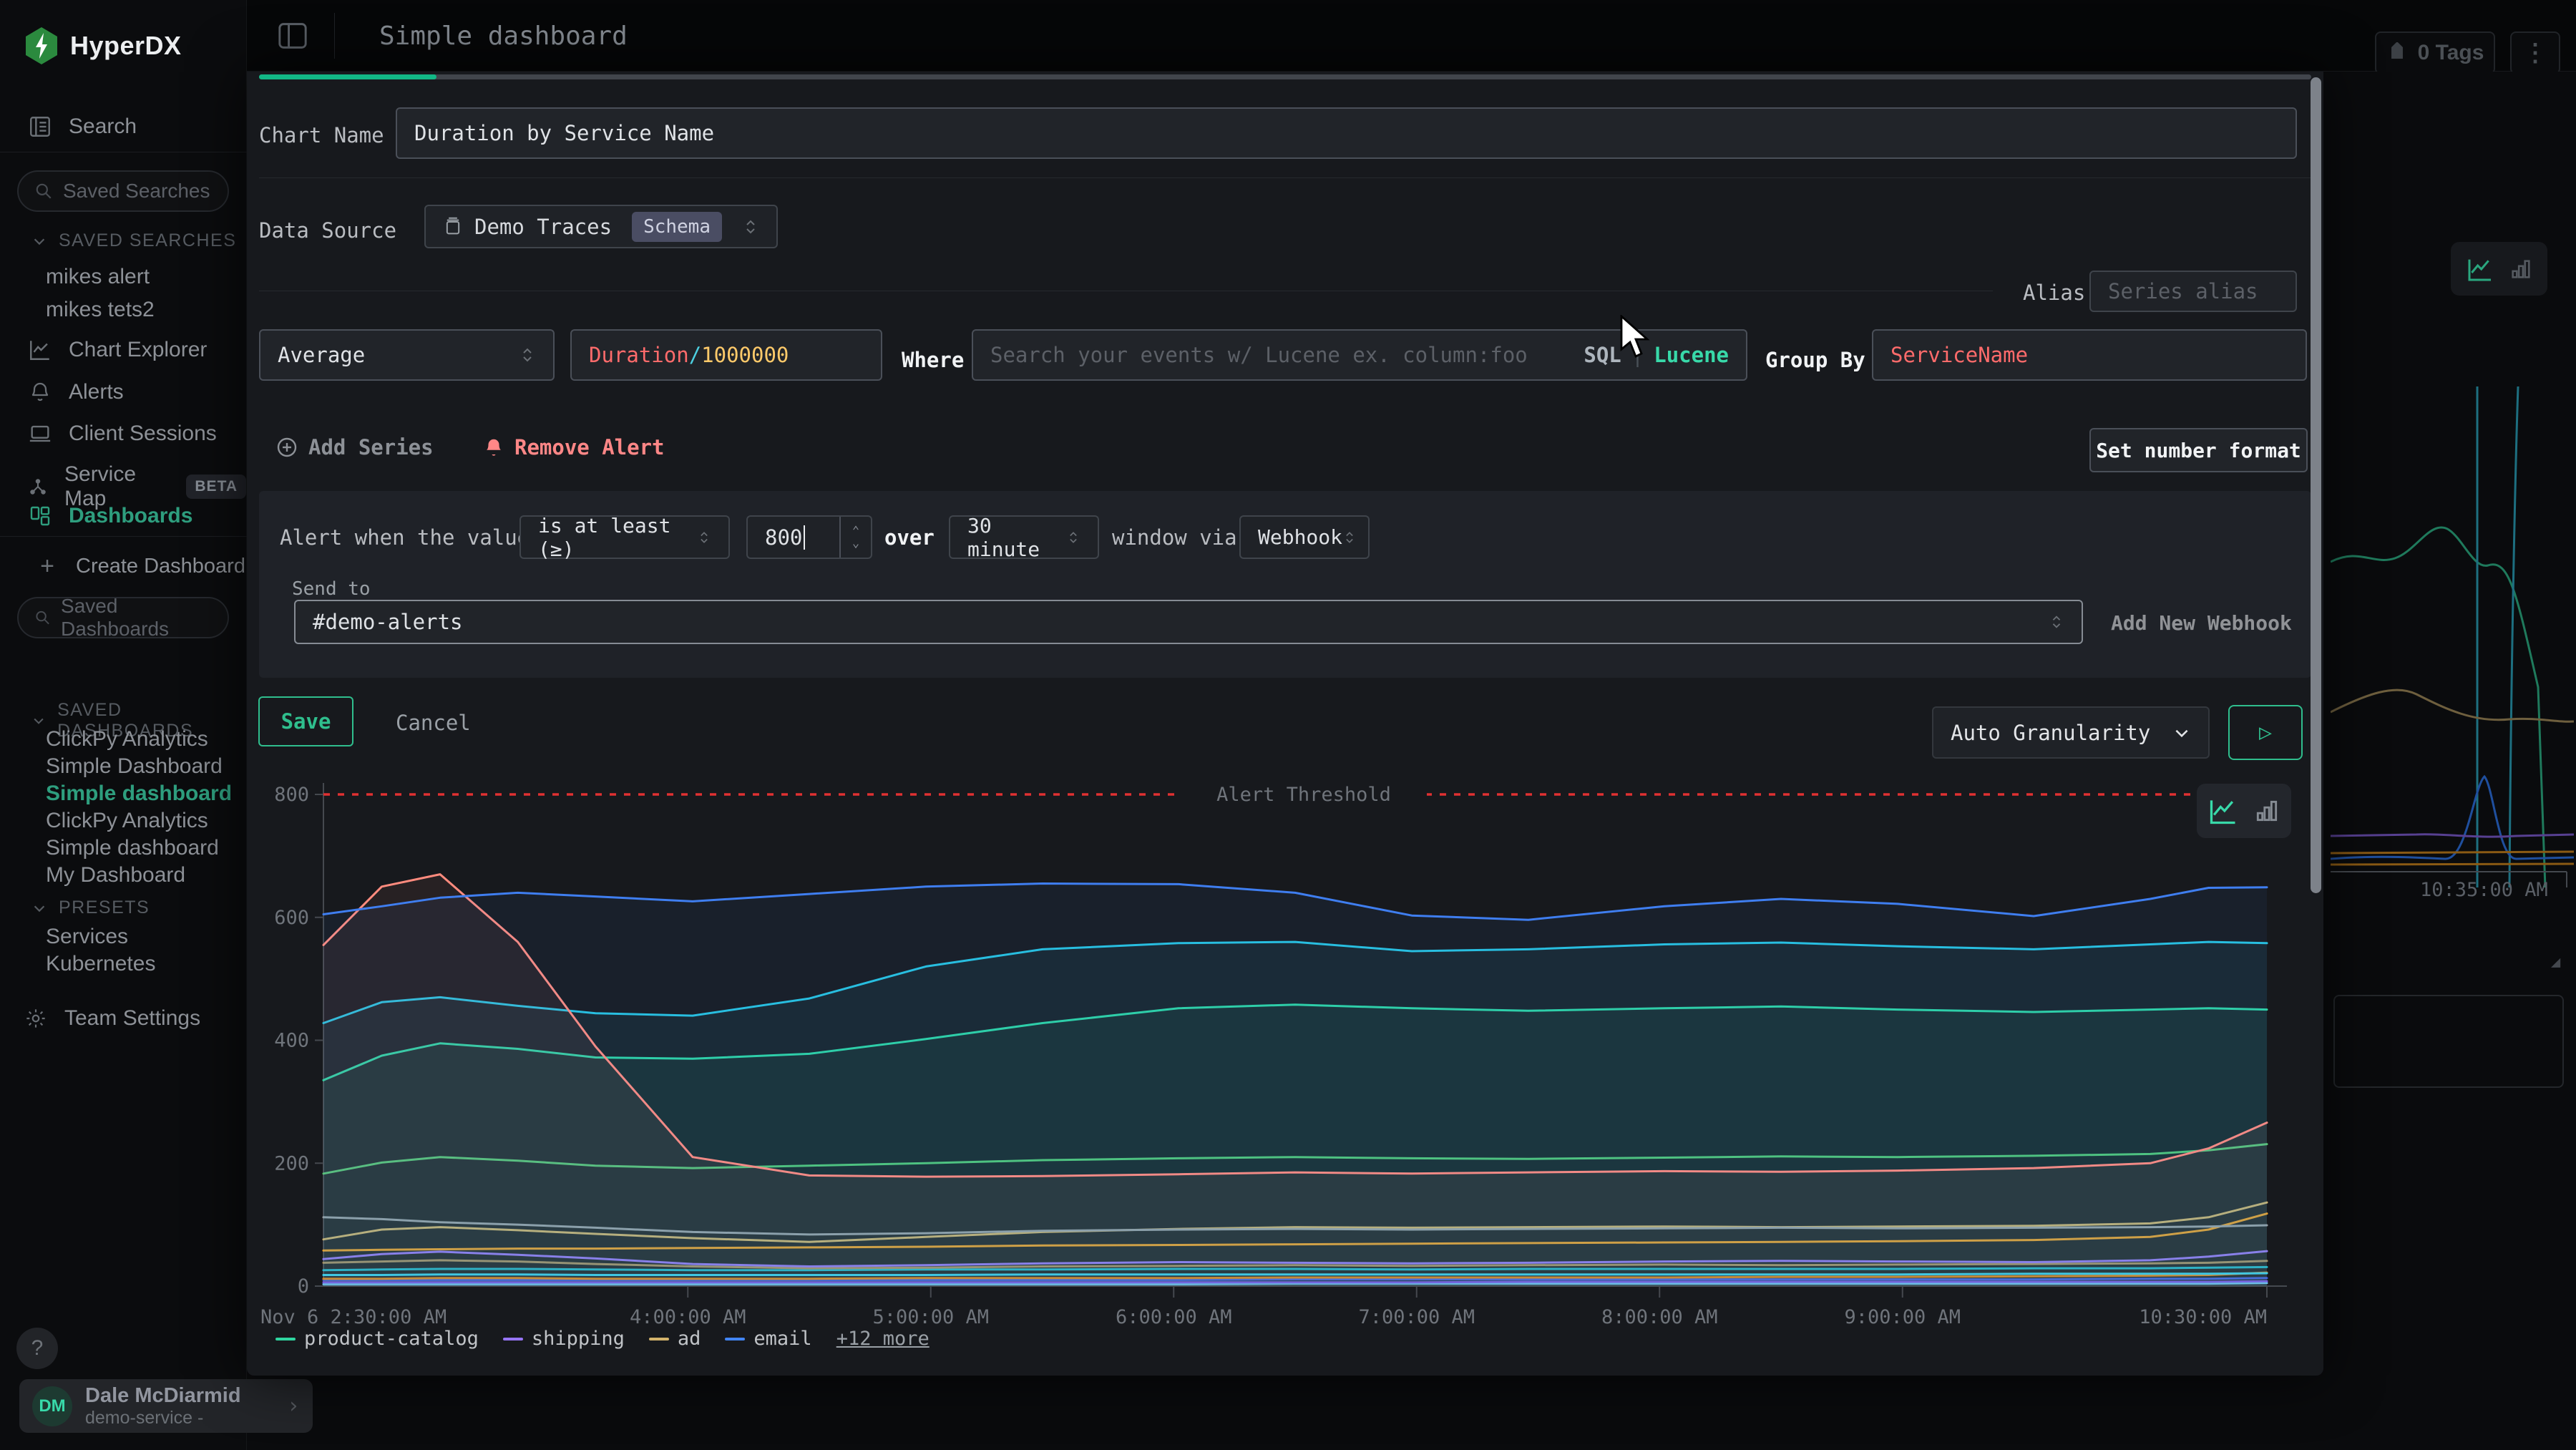  I want to click on saved-search-item: mikes tets2, so click(100, 309).